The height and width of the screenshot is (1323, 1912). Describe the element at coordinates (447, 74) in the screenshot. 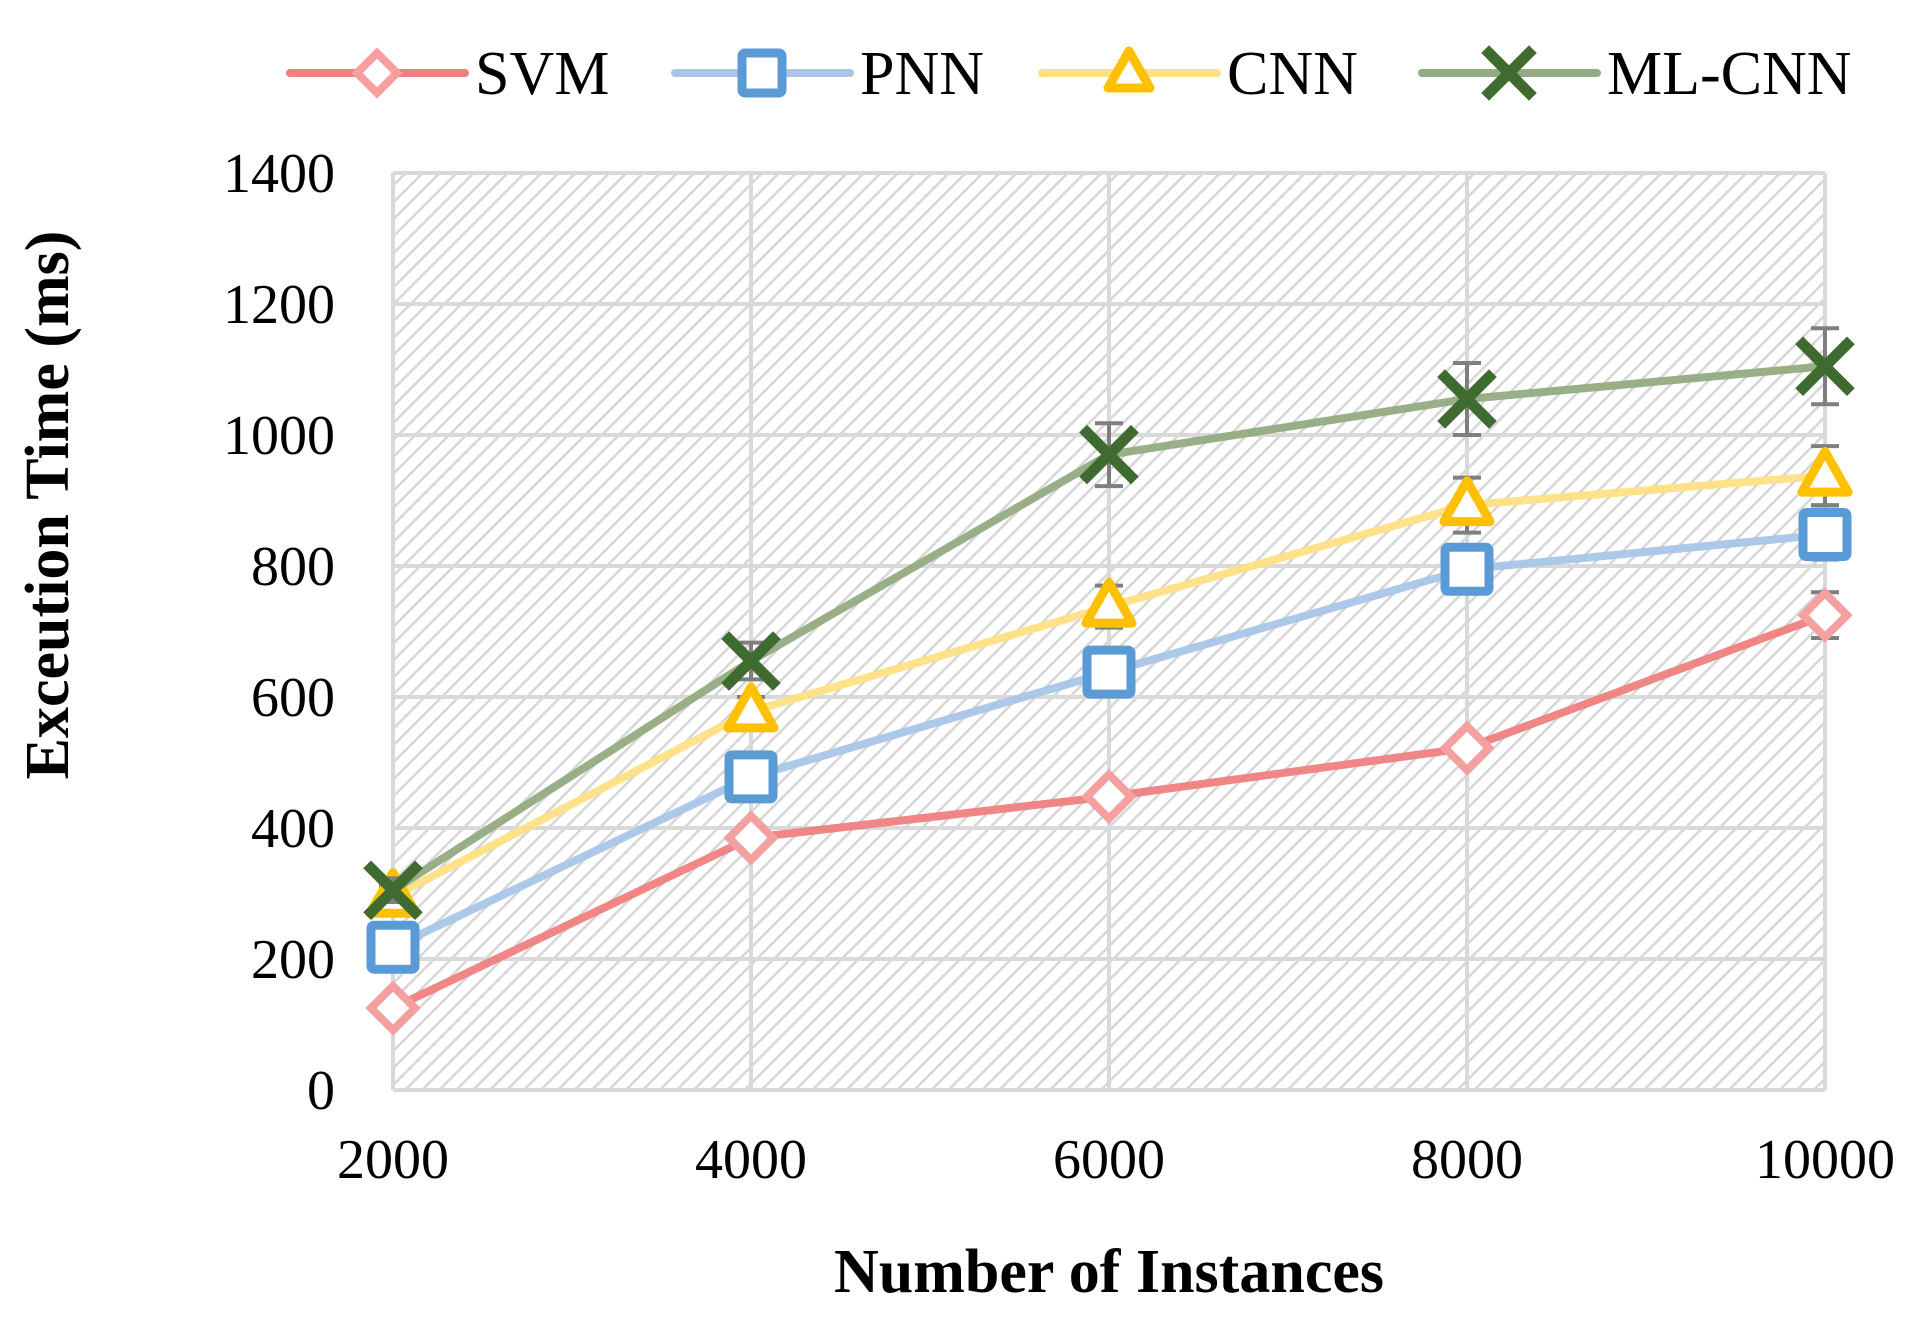

I see `legend-item-svm: SVM` at that location.